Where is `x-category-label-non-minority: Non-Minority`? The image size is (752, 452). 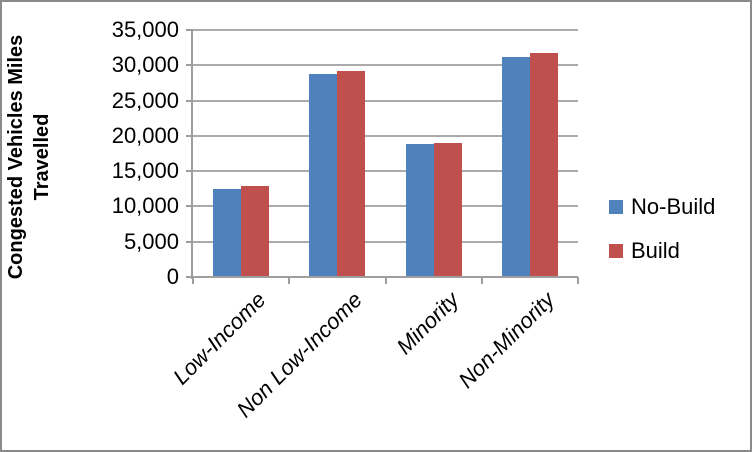 x-category-label-non-minority: Non-Minority is located at coordinates (506, 340).